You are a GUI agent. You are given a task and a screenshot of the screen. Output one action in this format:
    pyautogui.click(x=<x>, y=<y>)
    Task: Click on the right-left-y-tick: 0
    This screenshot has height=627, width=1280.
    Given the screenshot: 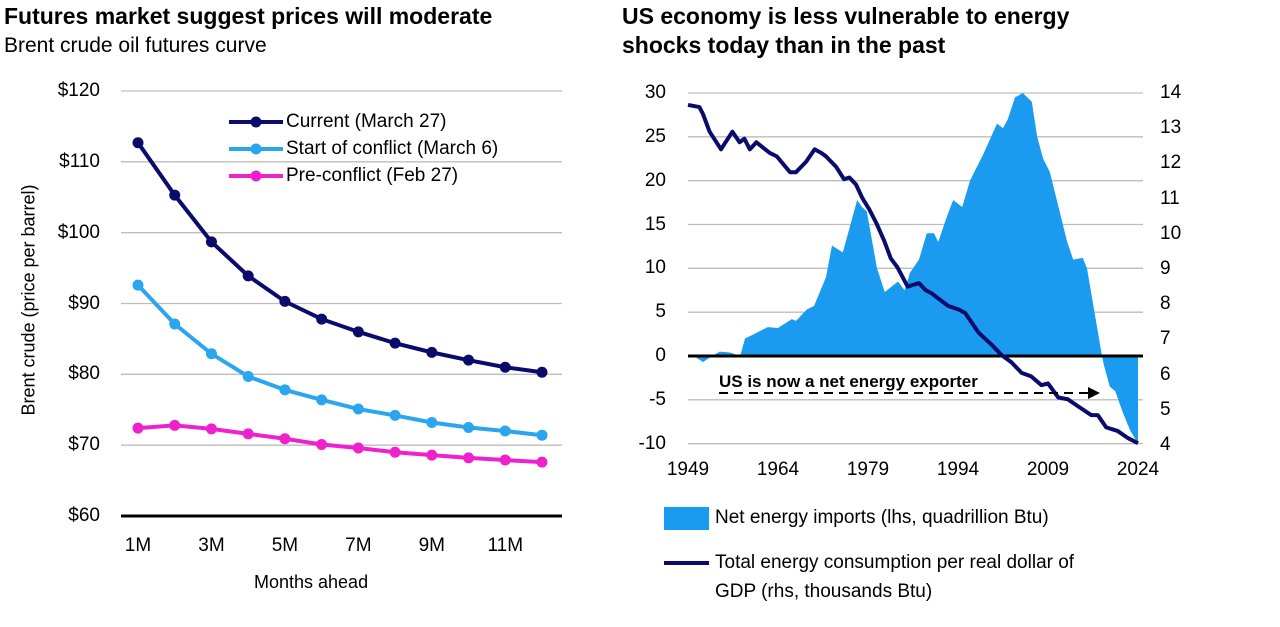 What is the action you would take?
    pyautogui.click(x=660, y=355)
    